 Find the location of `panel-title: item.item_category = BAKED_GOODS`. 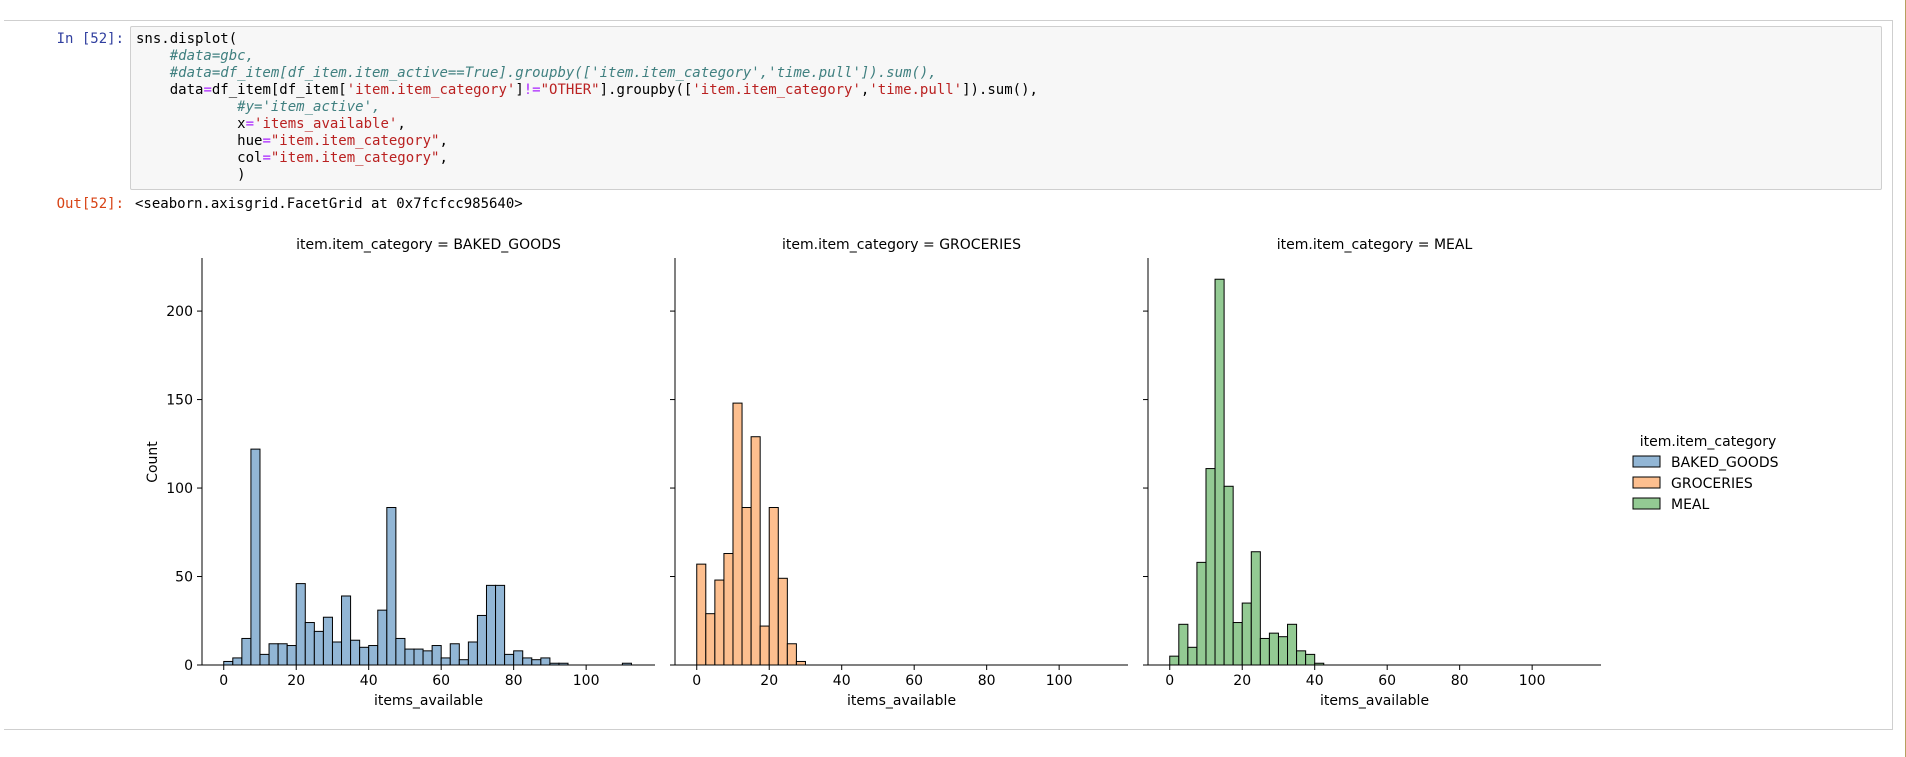

panel-title: item.item_category = BAKED_GOODS is located at coordinates (428, 245).